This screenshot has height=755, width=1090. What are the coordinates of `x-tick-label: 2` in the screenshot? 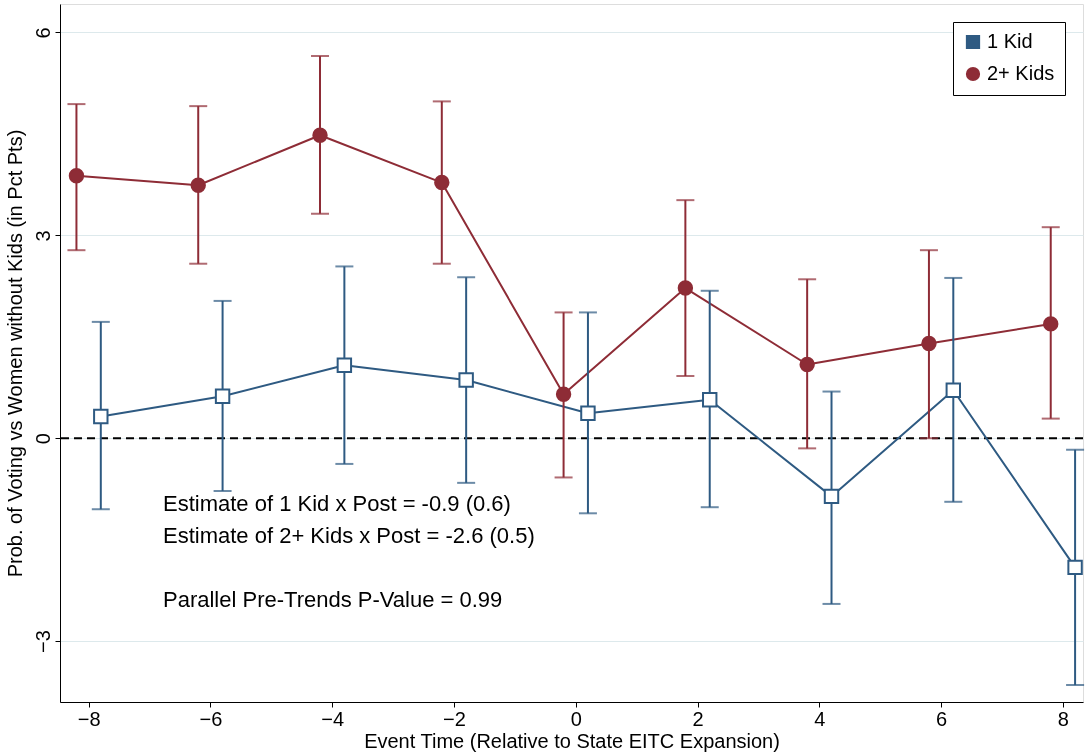 It's located at (698, 718).